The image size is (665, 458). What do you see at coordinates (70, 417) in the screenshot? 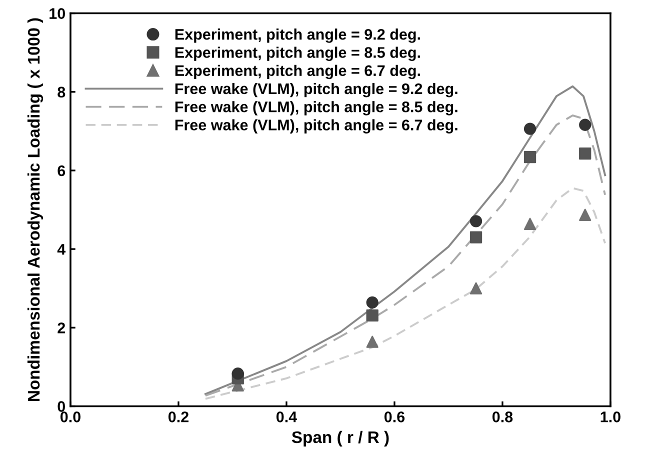
I see `x-tick-label: 0.0` at bounding box center [70, 417].